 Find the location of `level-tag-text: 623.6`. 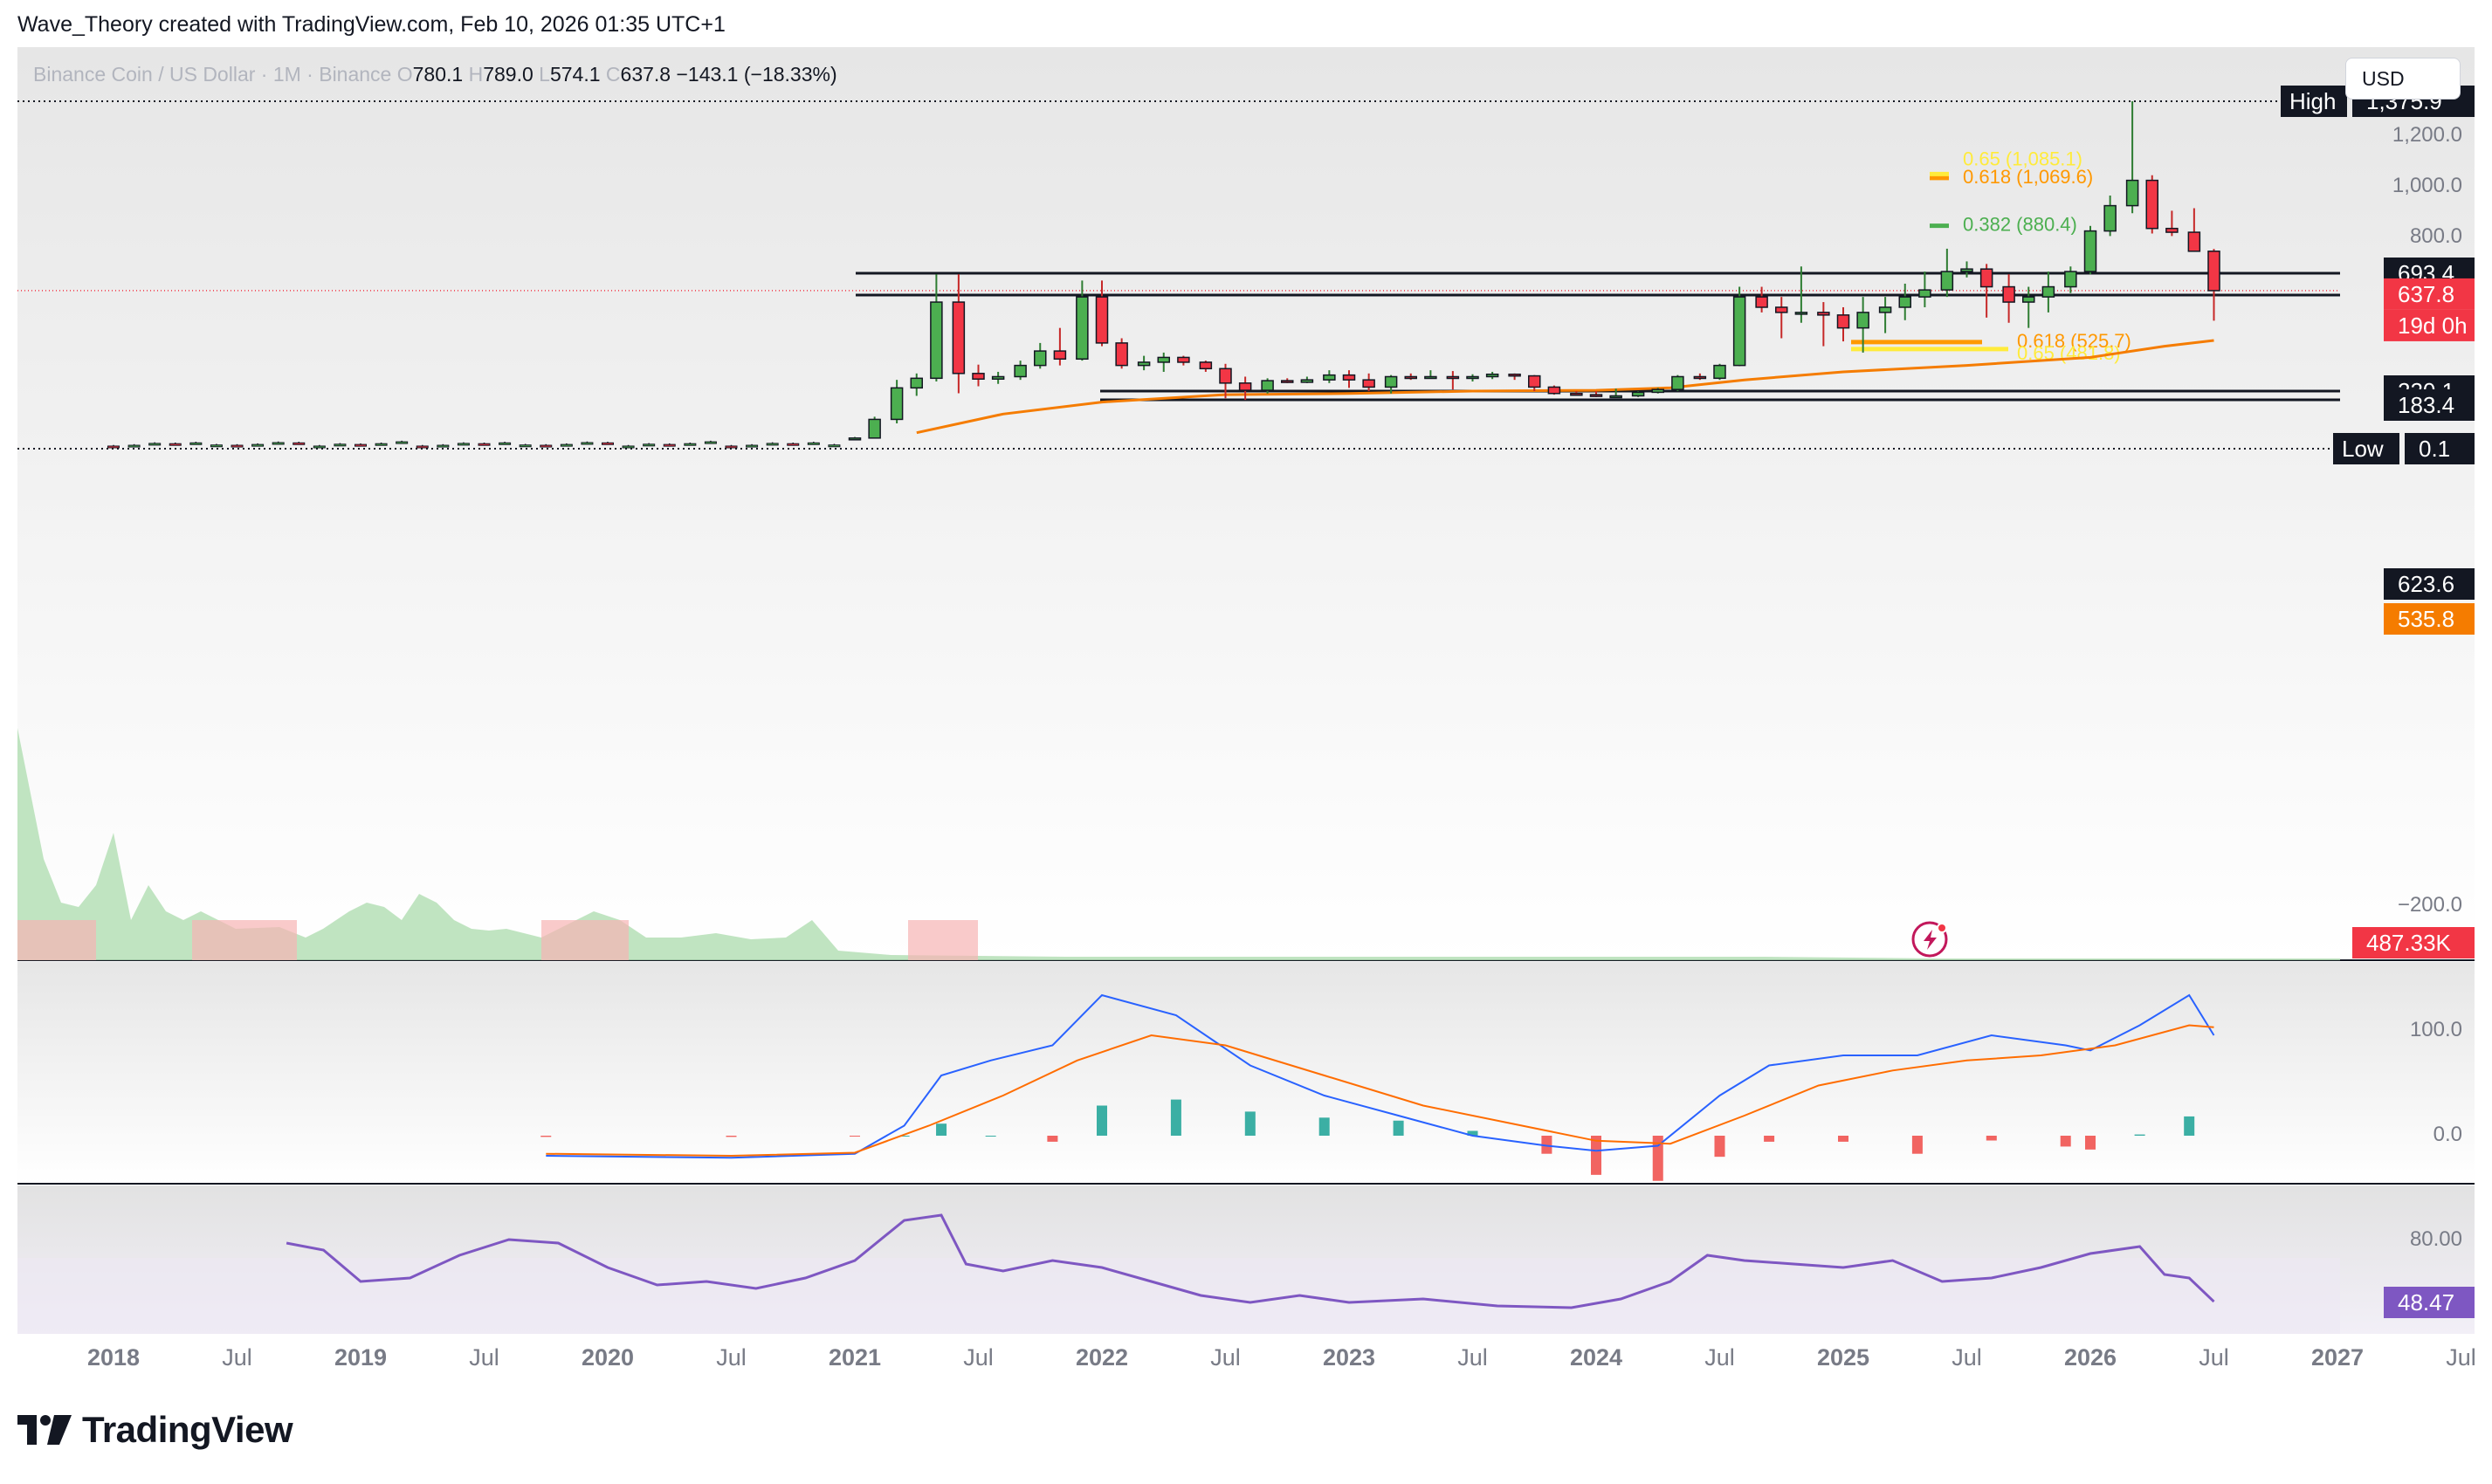

level-tag-text: 623.6 is located at coordinates (2426, 584).